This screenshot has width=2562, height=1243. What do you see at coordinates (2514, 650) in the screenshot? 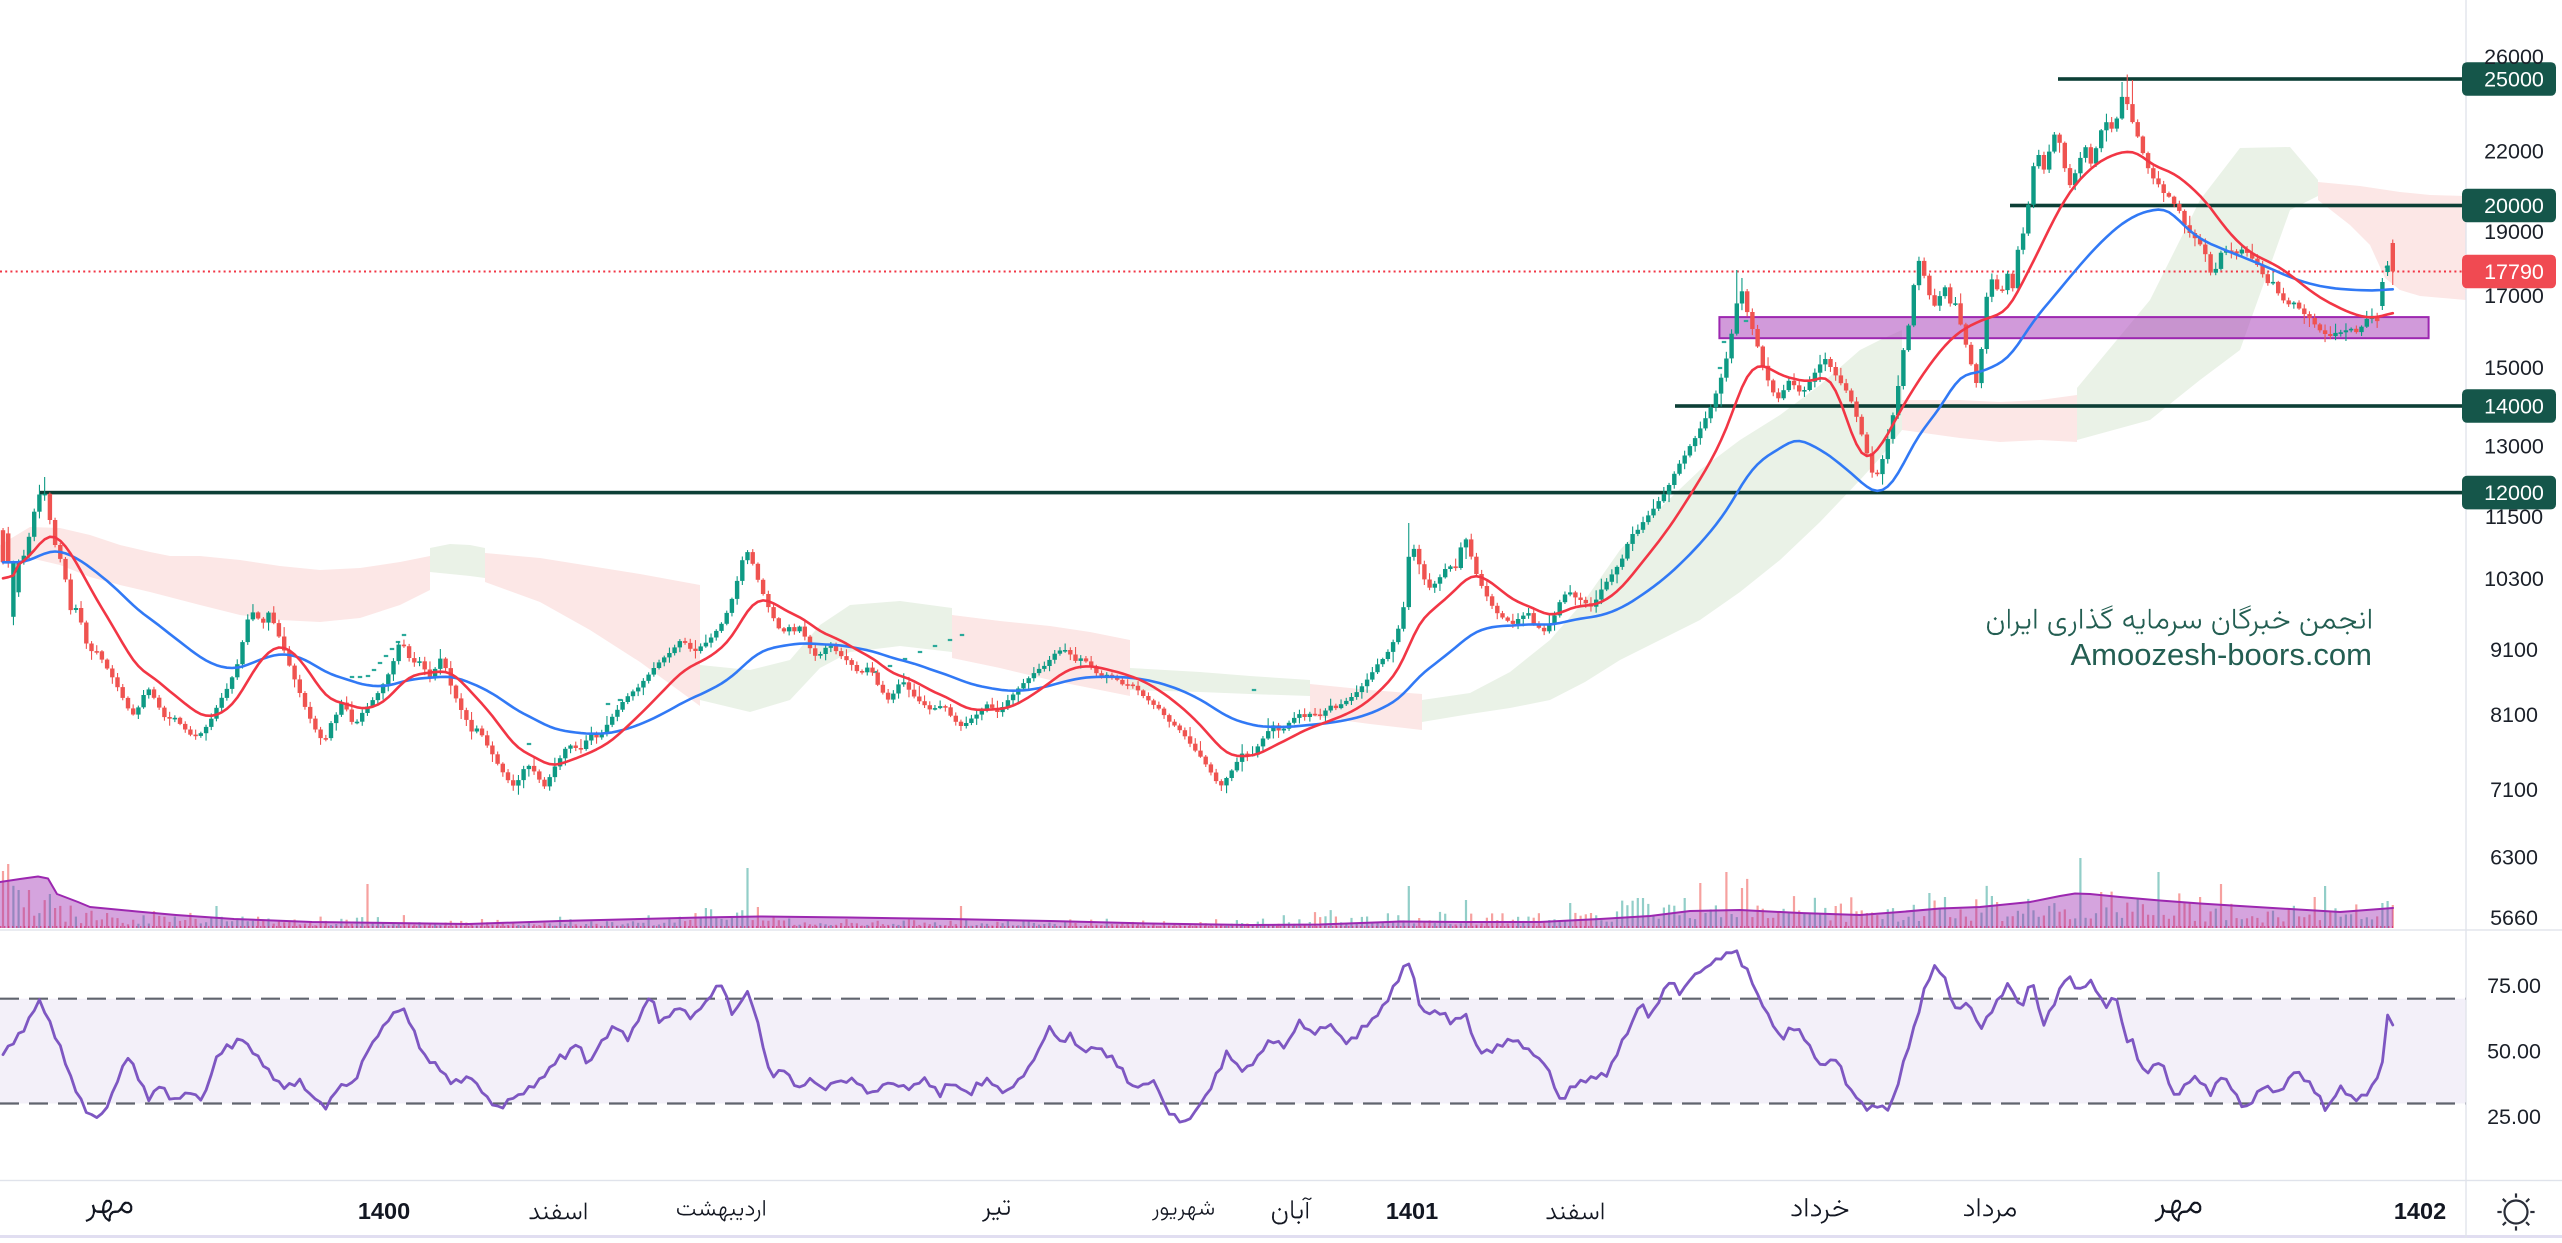
I see `svg-text: 9100` at bounding box center [2514, 650].